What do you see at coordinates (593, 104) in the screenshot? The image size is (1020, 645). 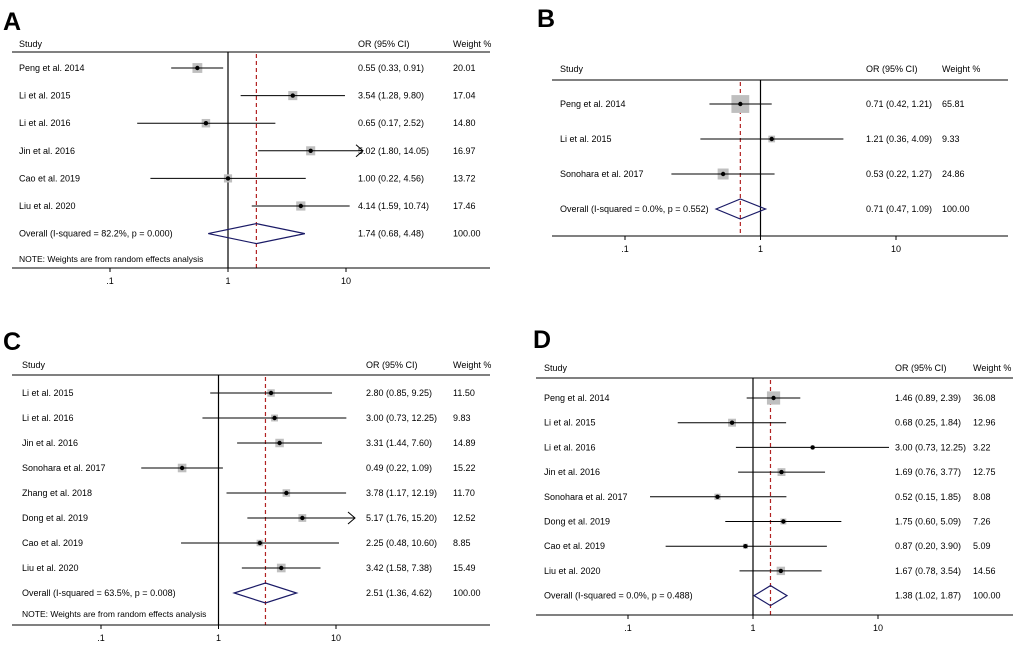 I see `study-name: Peng et al. 2014` at bounding box center [593, 104].